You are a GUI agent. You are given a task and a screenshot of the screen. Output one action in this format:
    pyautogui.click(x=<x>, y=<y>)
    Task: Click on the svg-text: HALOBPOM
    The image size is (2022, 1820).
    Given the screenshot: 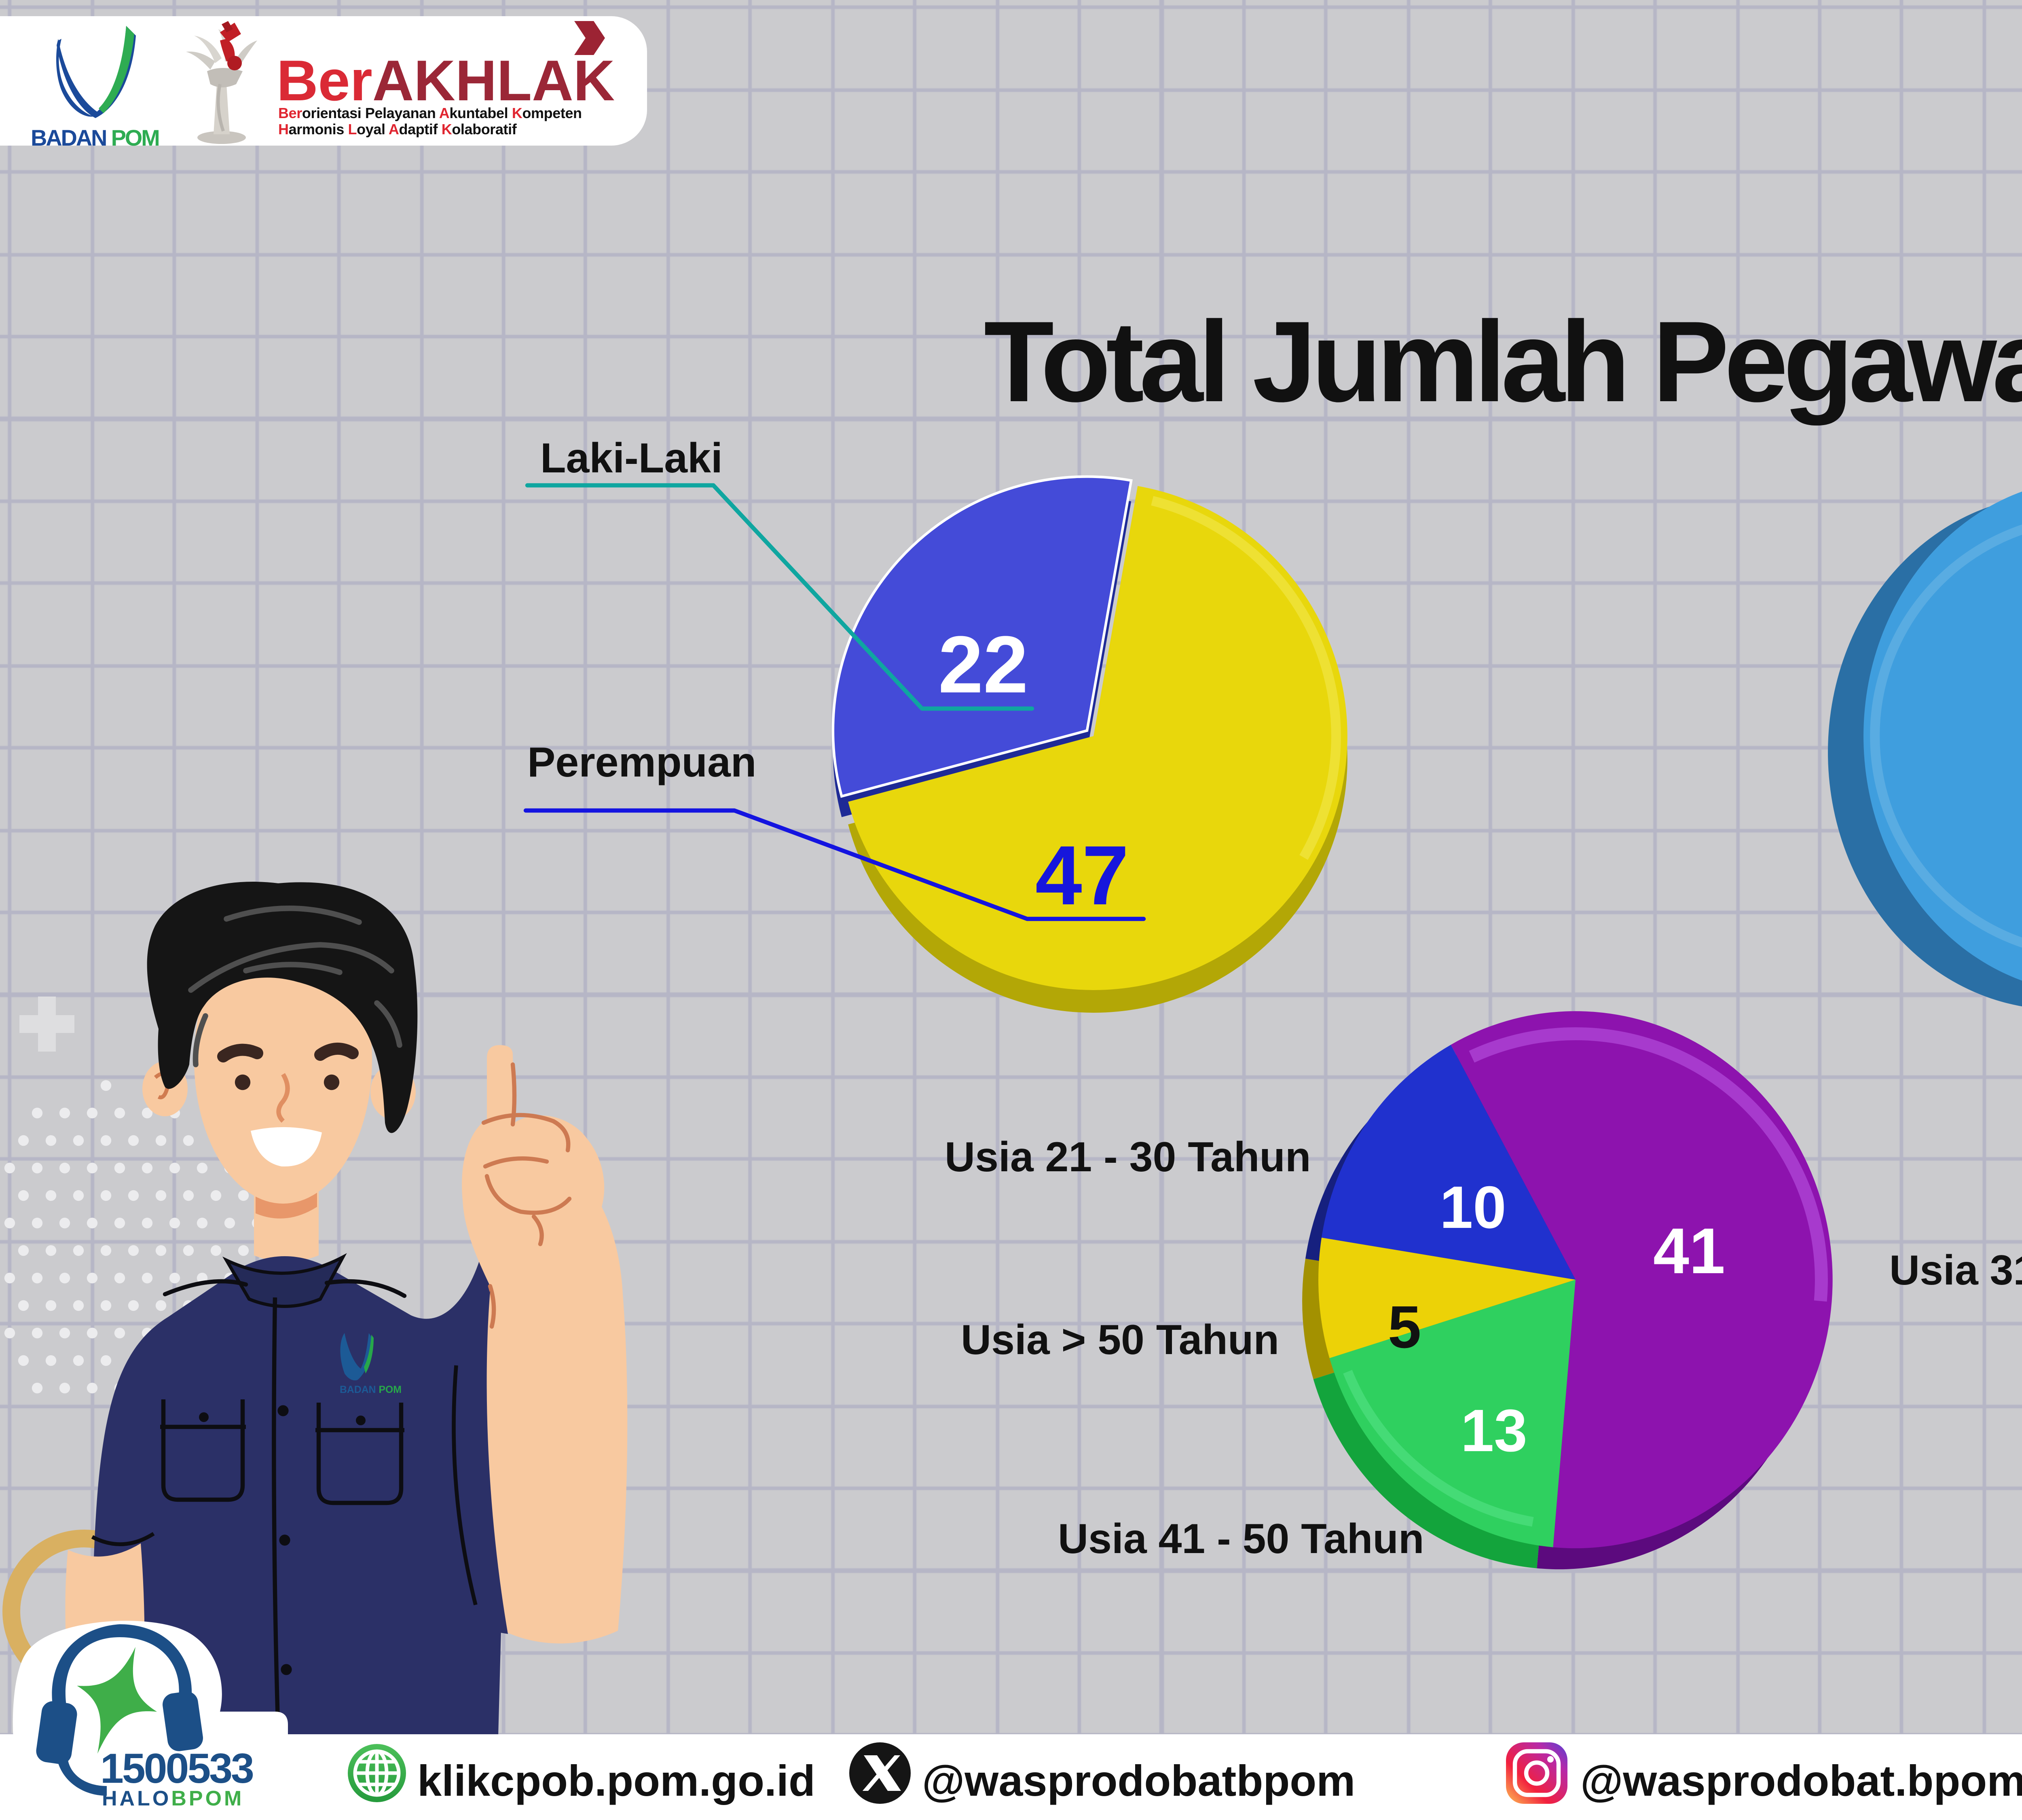 What is the action you would take?
    pyautogui.click(x=173, y=1799)
    